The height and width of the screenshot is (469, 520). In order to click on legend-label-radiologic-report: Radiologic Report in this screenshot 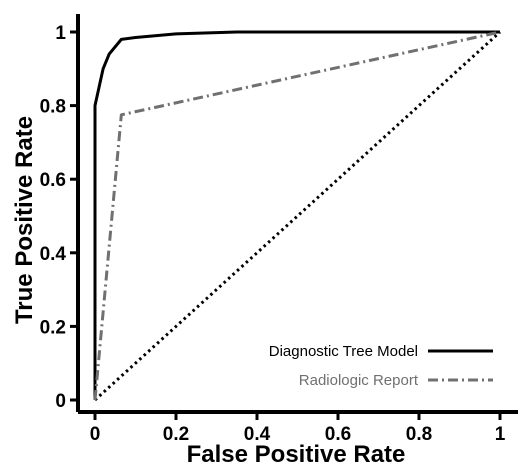, I will do `click(359, 380)`.